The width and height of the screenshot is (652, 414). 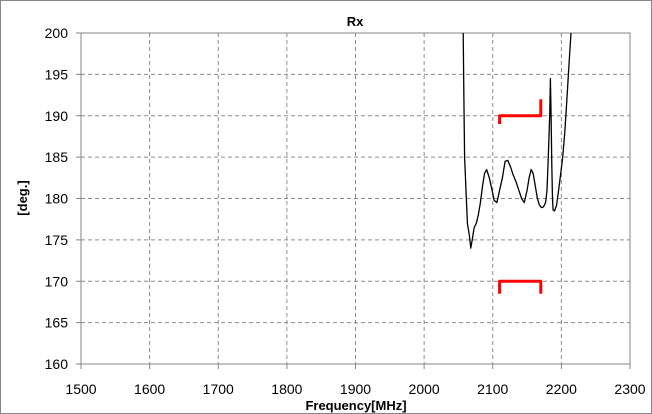 What do you see at coordinates (286, 389) in the screenshot?
I see `x-tick-label: 1800` at bounding box center [286, 389].